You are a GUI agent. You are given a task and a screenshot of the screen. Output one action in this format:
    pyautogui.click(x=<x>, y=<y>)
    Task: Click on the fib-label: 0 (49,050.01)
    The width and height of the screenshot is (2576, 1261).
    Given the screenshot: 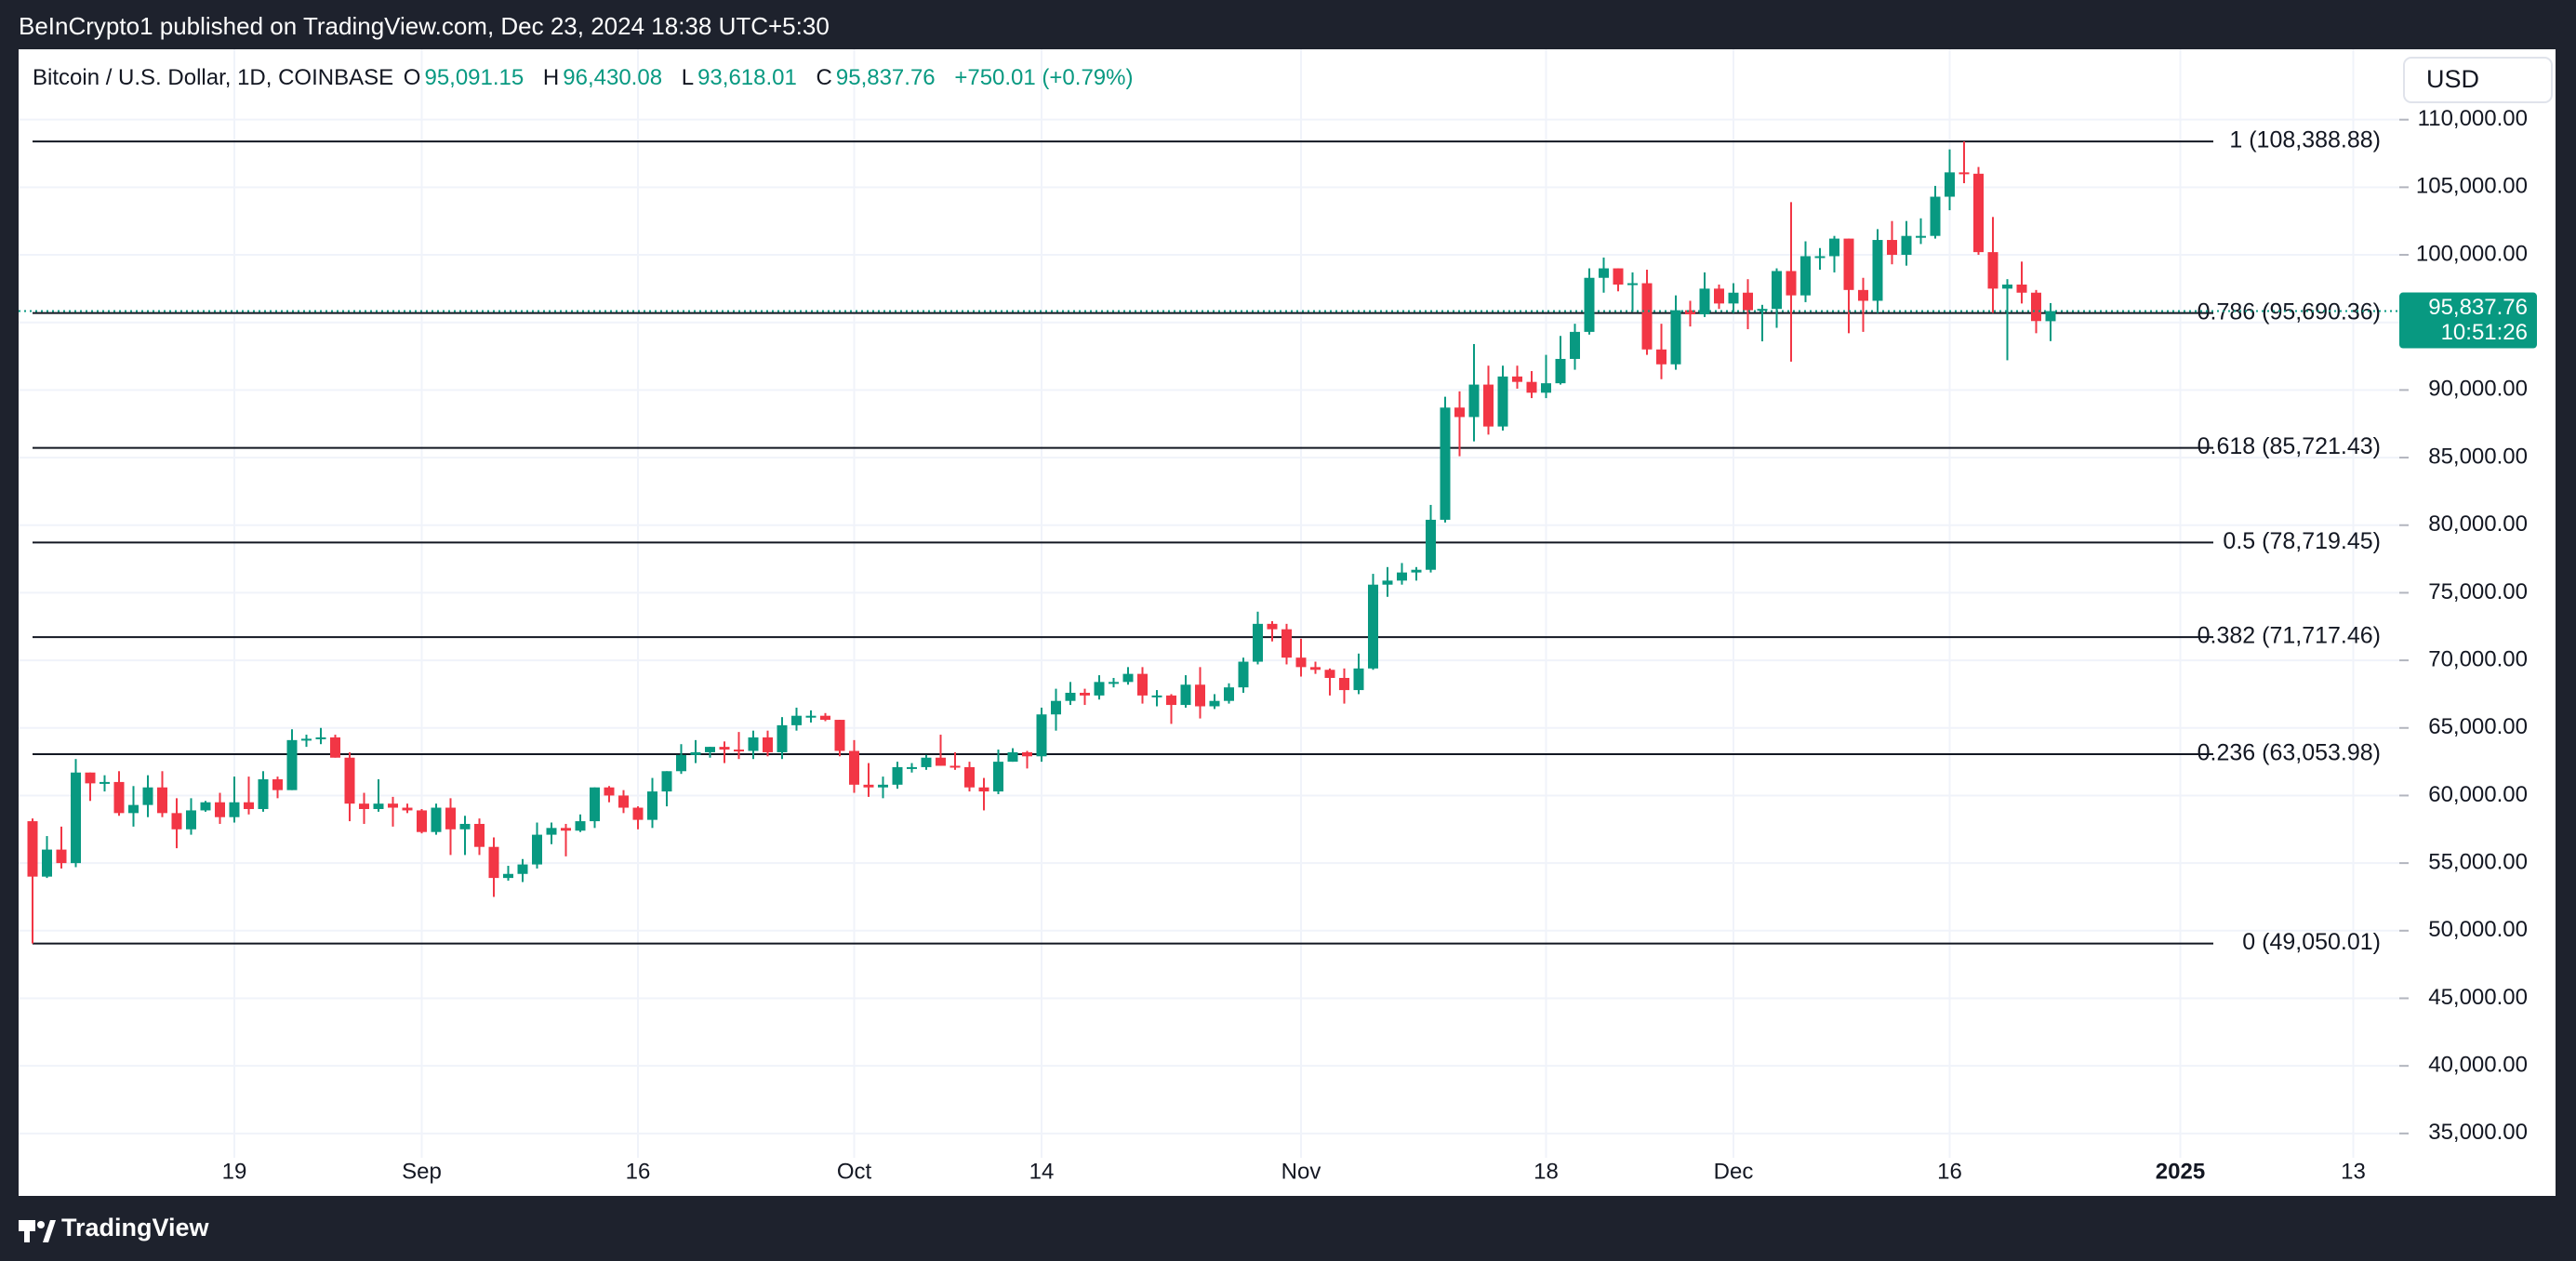 What is the action you would take?
    pyautogui.click(x=2311, y=942)
    